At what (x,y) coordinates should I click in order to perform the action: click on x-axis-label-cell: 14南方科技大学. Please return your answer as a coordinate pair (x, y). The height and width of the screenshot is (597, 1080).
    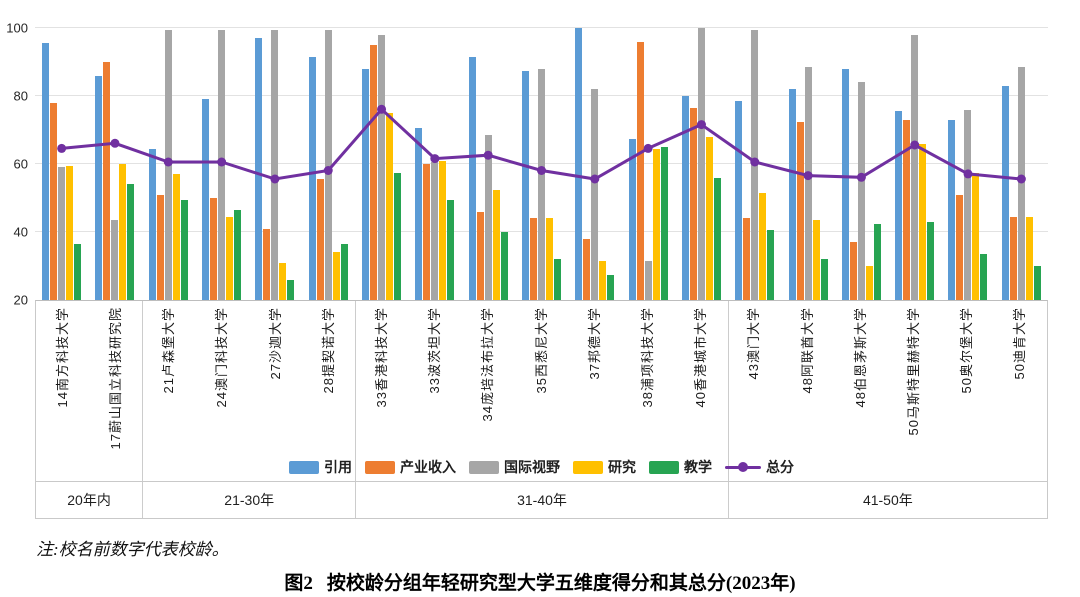
    Looking at the image, I should click on (62, 377).